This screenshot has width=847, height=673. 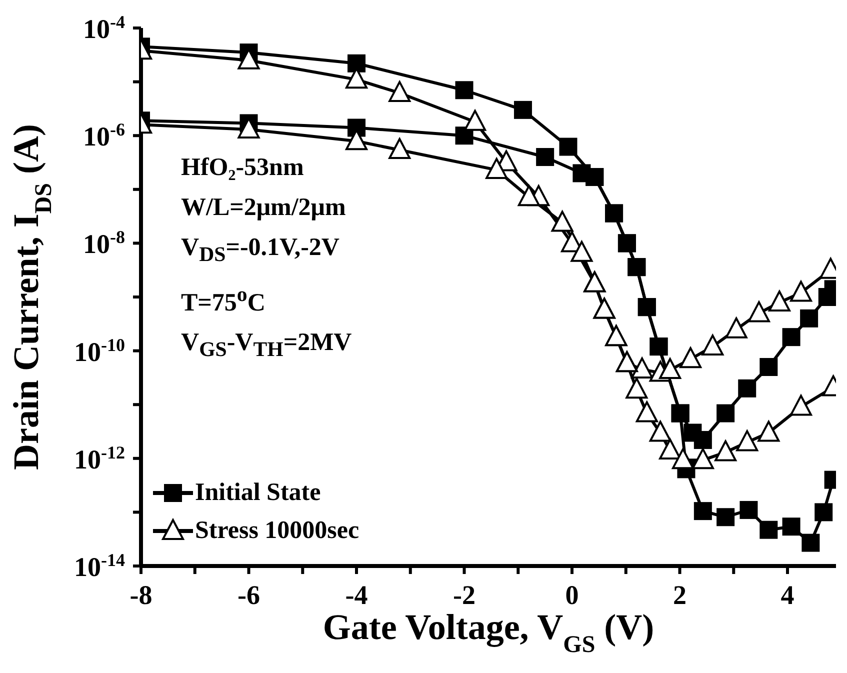 What do you see at coordinates (243, 168) in the screenshot?
I see `annotation: HfO₂-53nm` at bounding box center [243, 168].